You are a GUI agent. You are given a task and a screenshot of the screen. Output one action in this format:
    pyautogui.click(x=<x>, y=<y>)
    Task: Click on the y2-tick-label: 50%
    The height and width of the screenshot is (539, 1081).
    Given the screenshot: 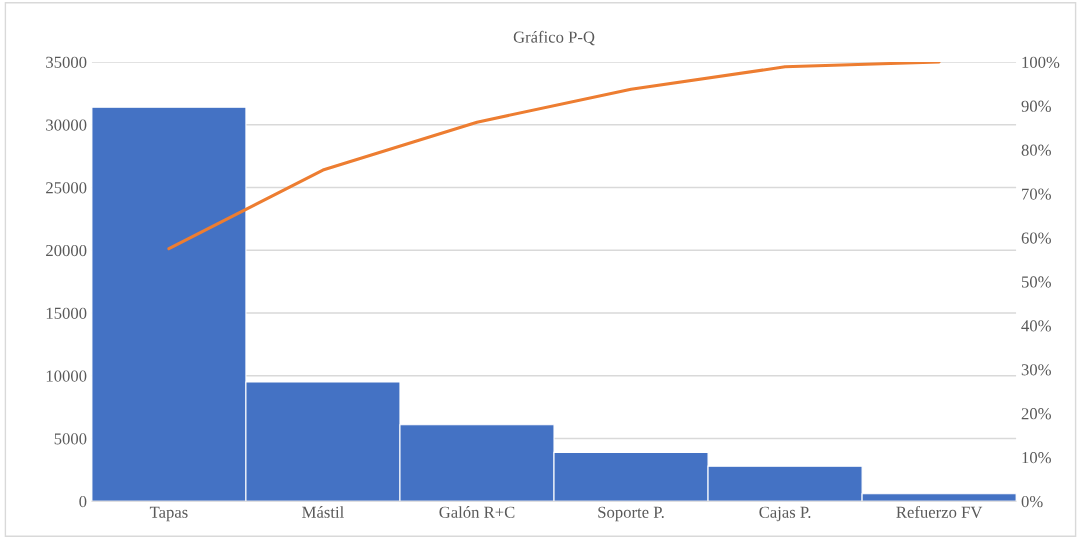 What is the action you would take?
    pyautogui.click(x=1036, y=282)
    